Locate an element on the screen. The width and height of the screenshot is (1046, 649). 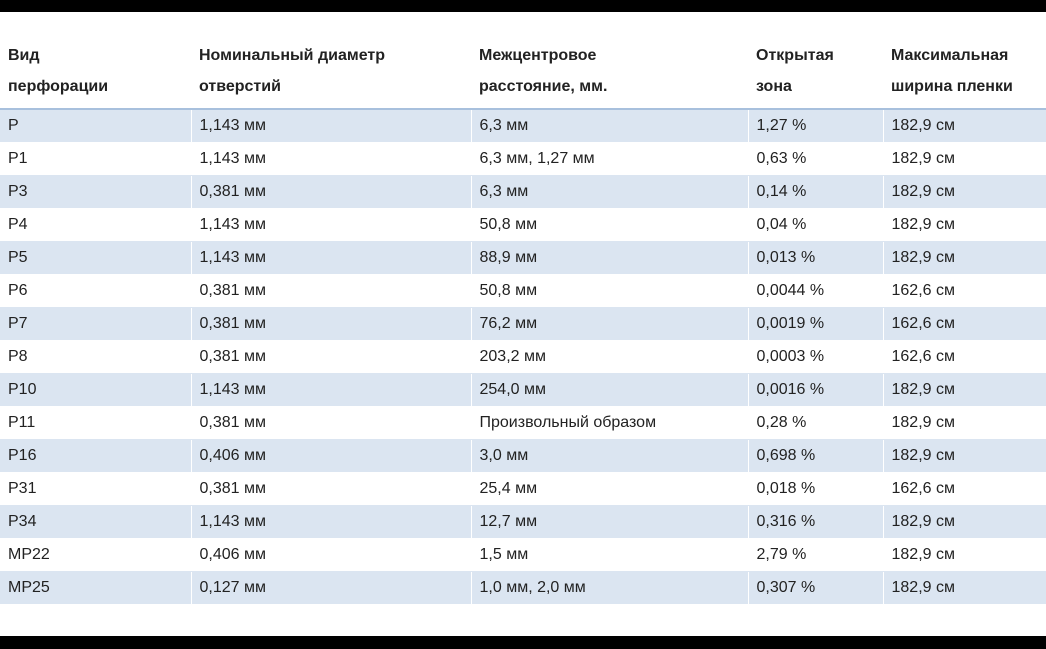
cell-open-area: 1,27 % is located at coordinates (816, 126).